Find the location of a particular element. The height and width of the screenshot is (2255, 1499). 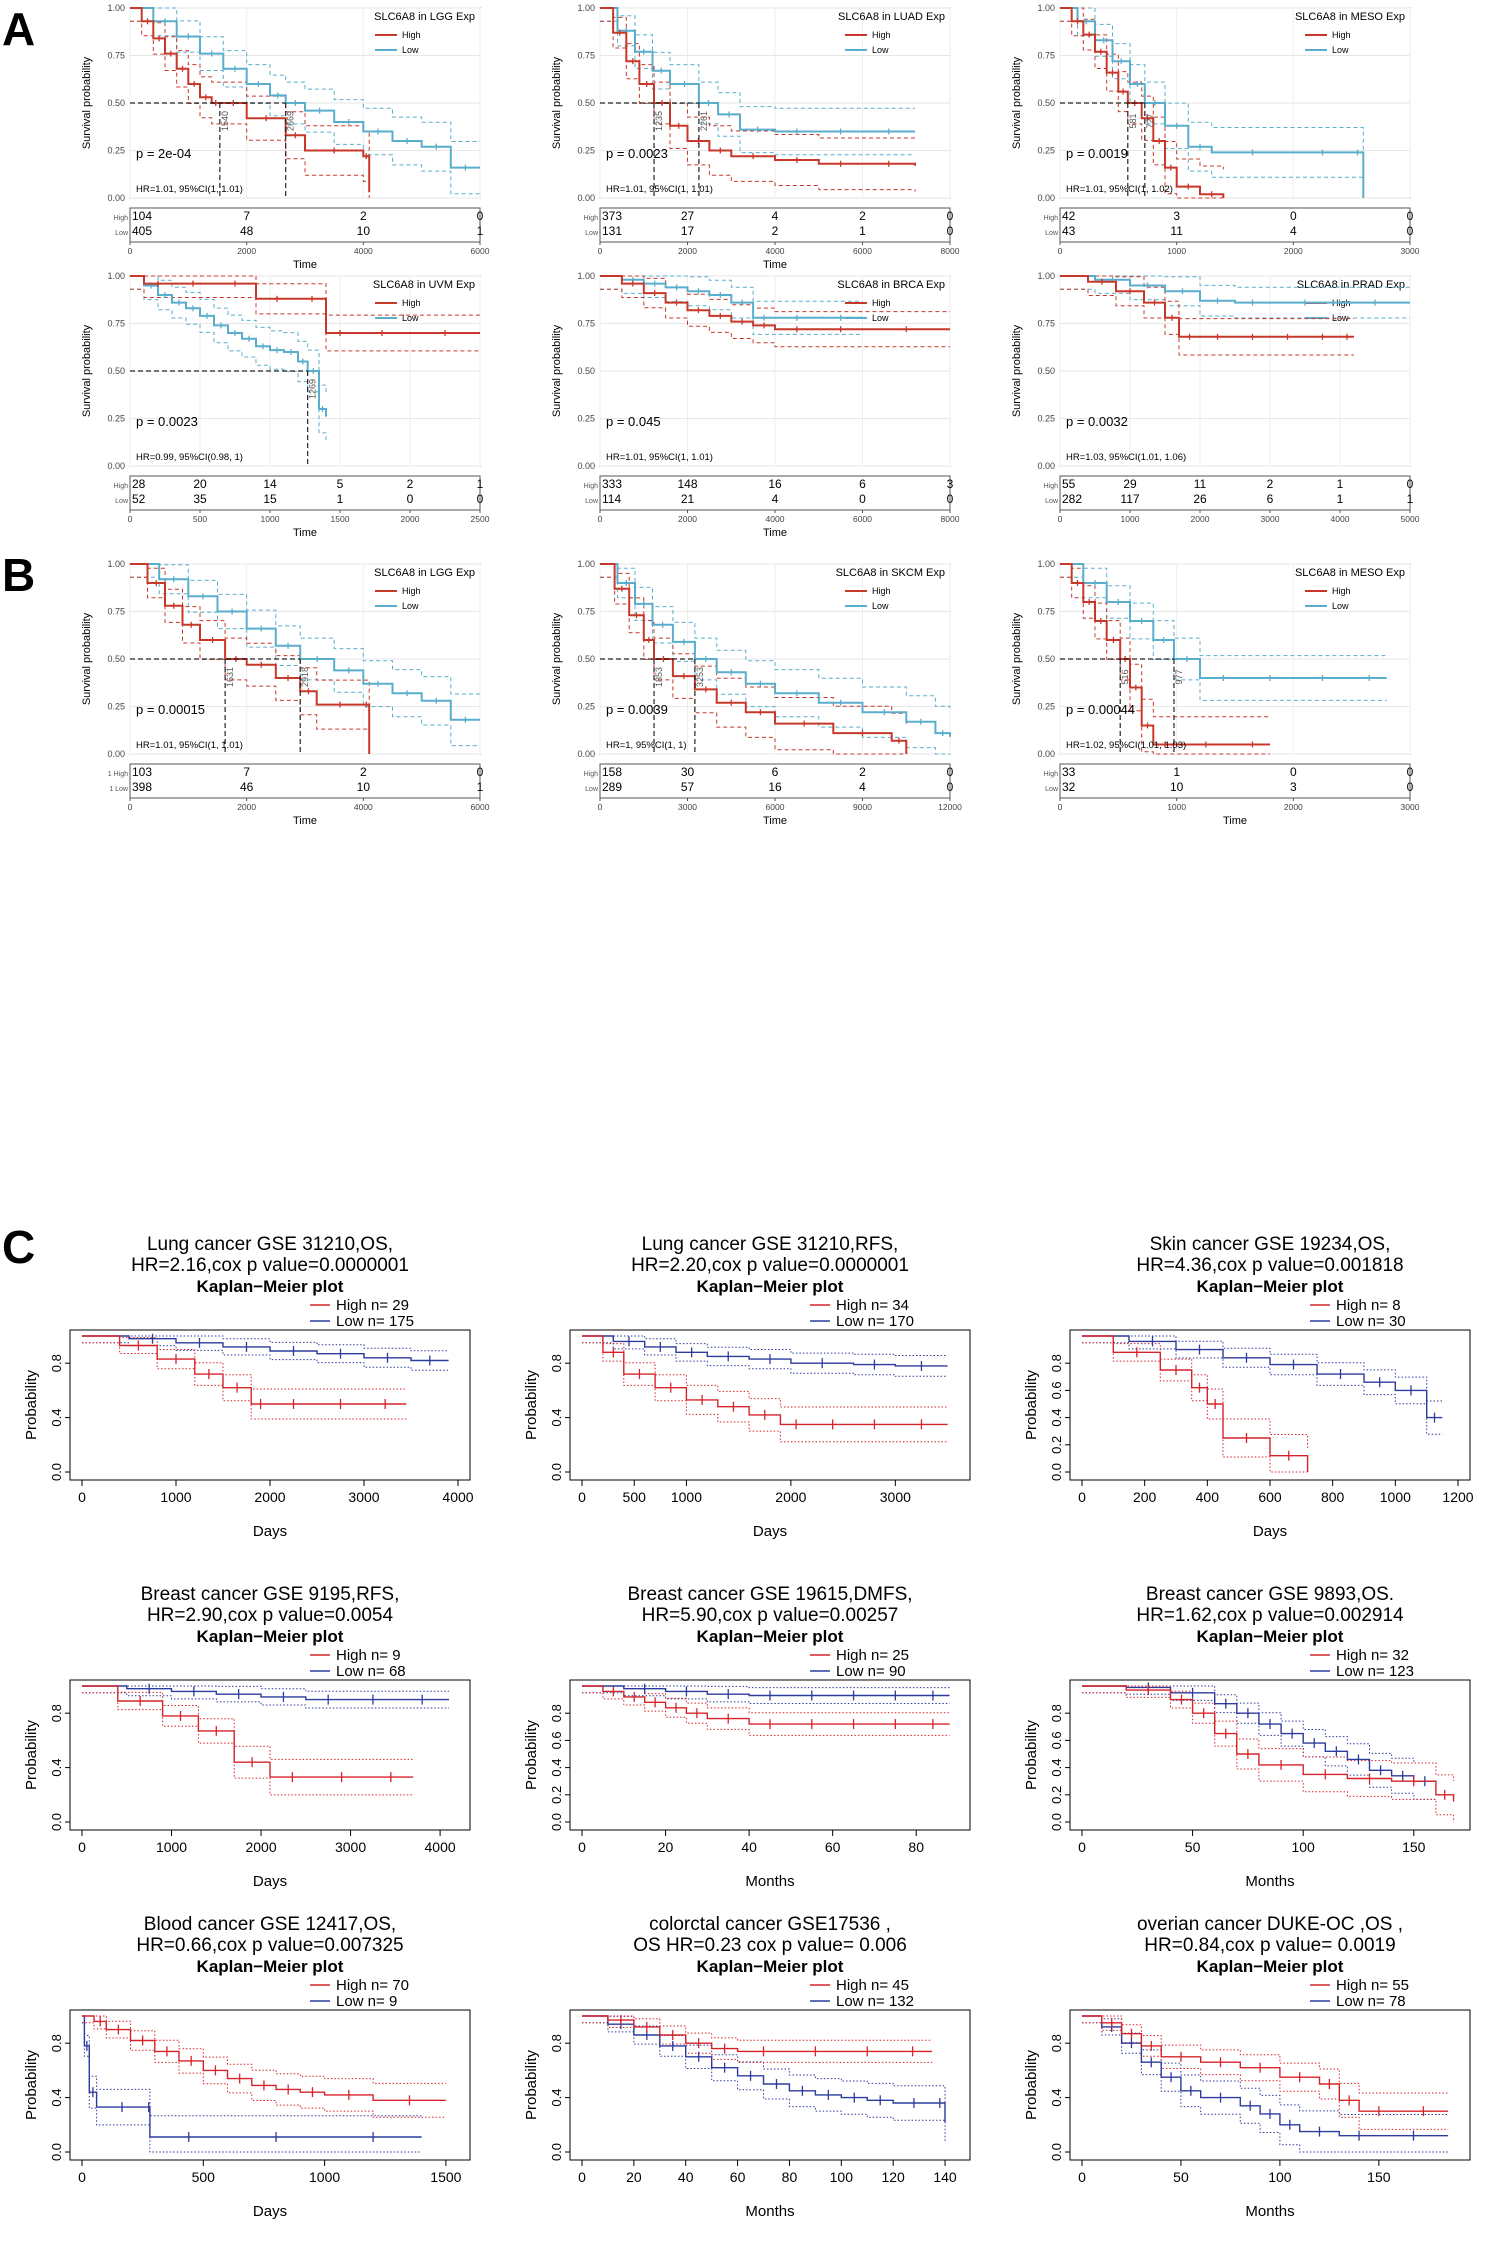

x-tick-label: 8000 is located at coordinates (950, 519).